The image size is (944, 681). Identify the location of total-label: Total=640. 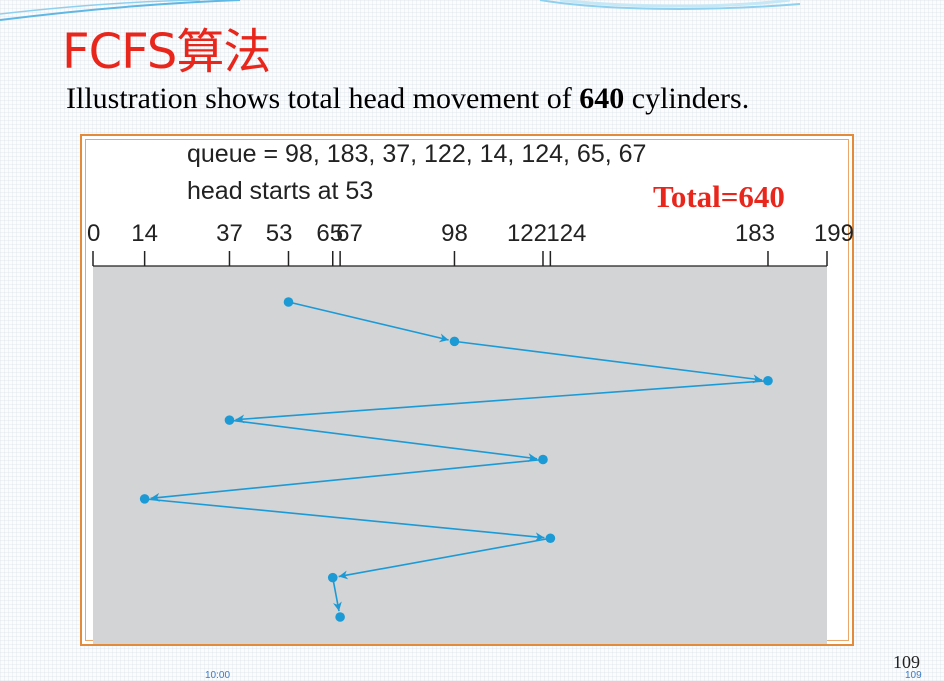
(719, 196).